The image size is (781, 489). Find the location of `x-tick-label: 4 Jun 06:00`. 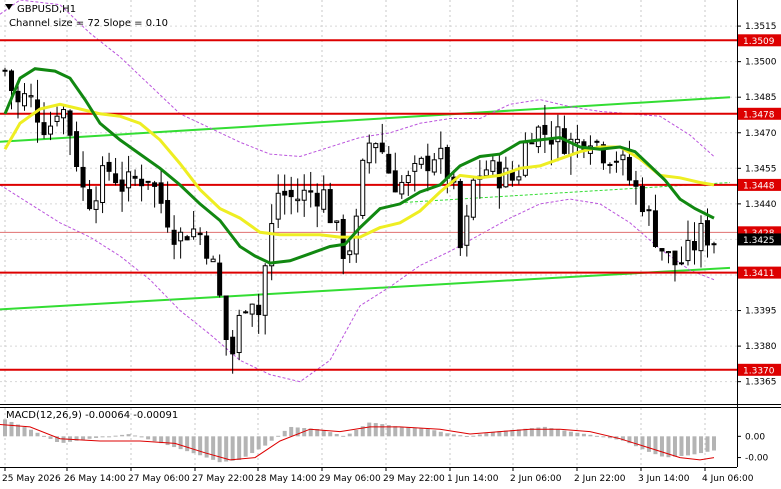

x-tick-label: 4 Jun 06:00 is located at coordinates (728, 479).